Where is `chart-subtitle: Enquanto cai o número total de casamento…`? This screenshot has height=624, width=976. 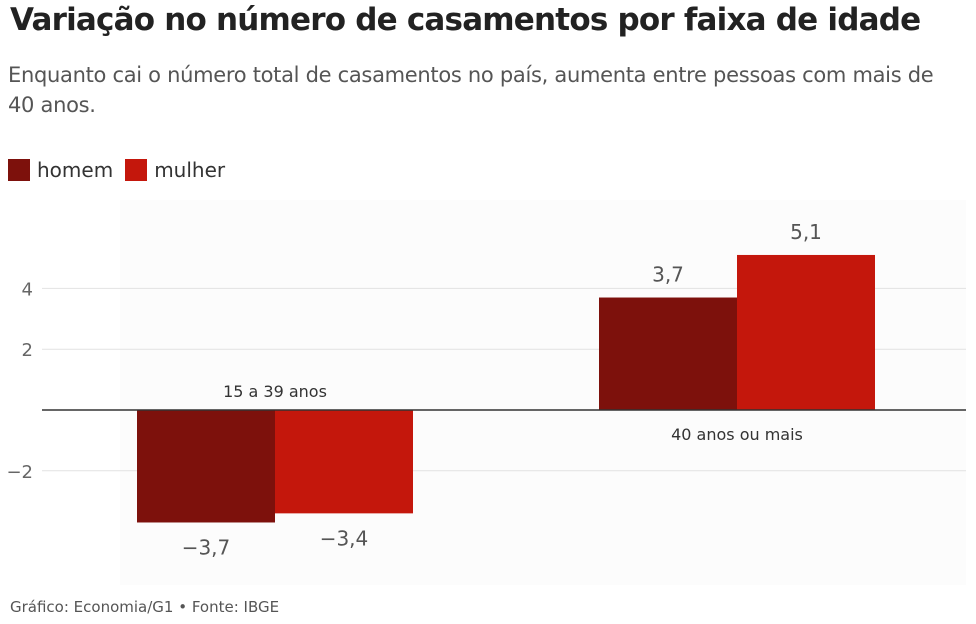
chart-subtitle: Enquanto cai o número total de casamento… is located at coordinates (471, 90).